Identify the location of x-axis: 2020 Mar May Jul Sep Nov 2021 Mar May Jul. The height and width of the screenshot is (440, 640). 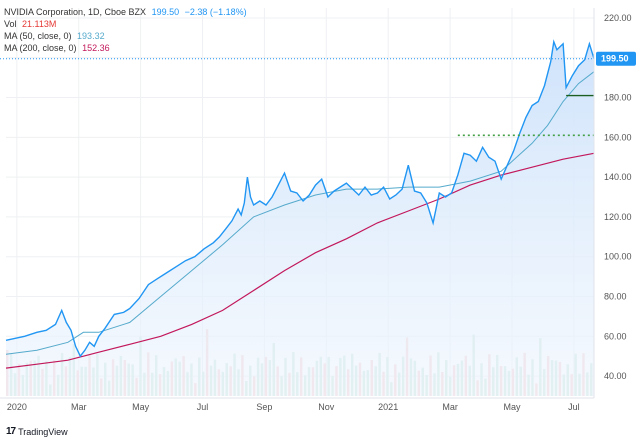
(297, 404).